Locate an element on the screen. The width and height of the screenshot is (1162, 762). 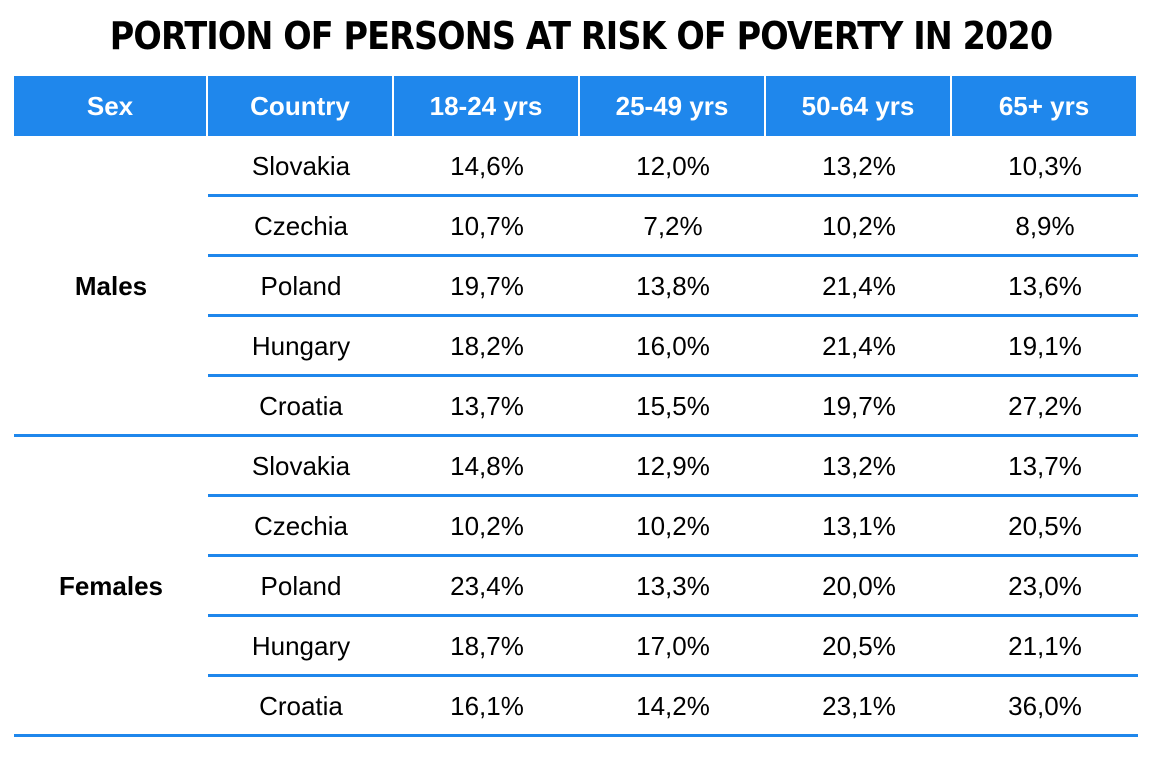
value-cell: 13,6% is located at coordinates (1045, 285).